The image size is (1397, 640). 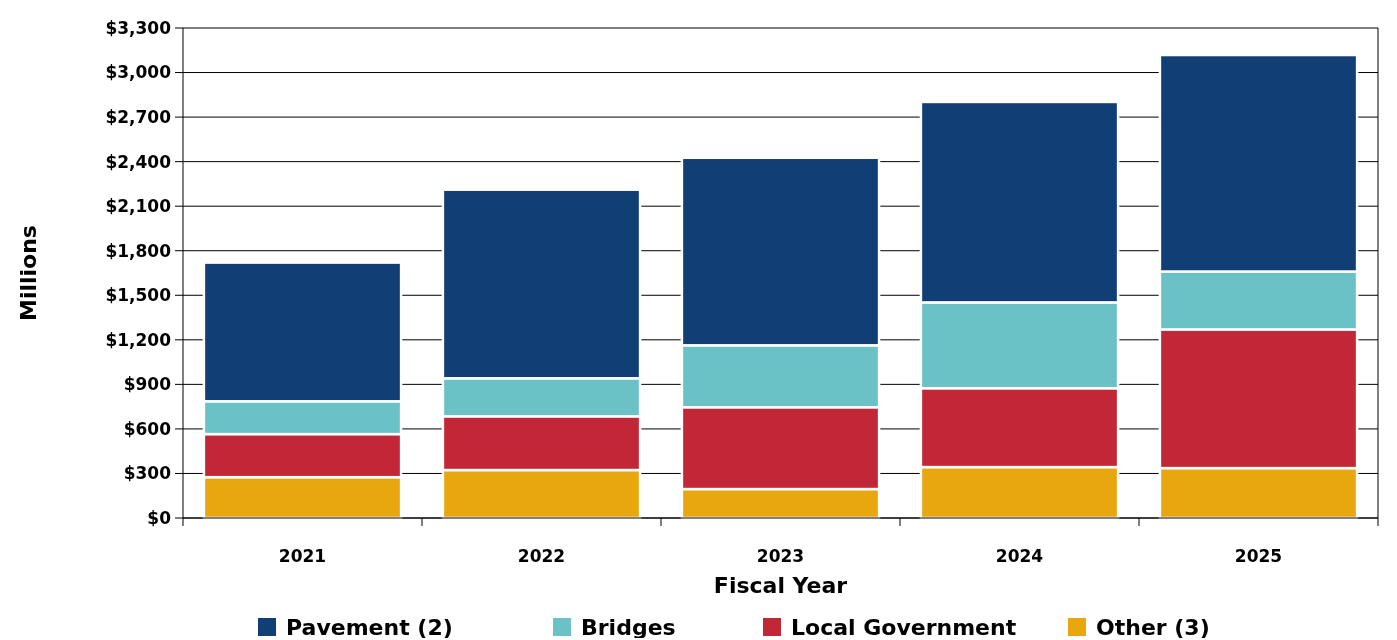 What do you see at coordinates (28, 273) in the screenshot?
I see `y-axis-title: Millions` at bounding box center [28, 273].